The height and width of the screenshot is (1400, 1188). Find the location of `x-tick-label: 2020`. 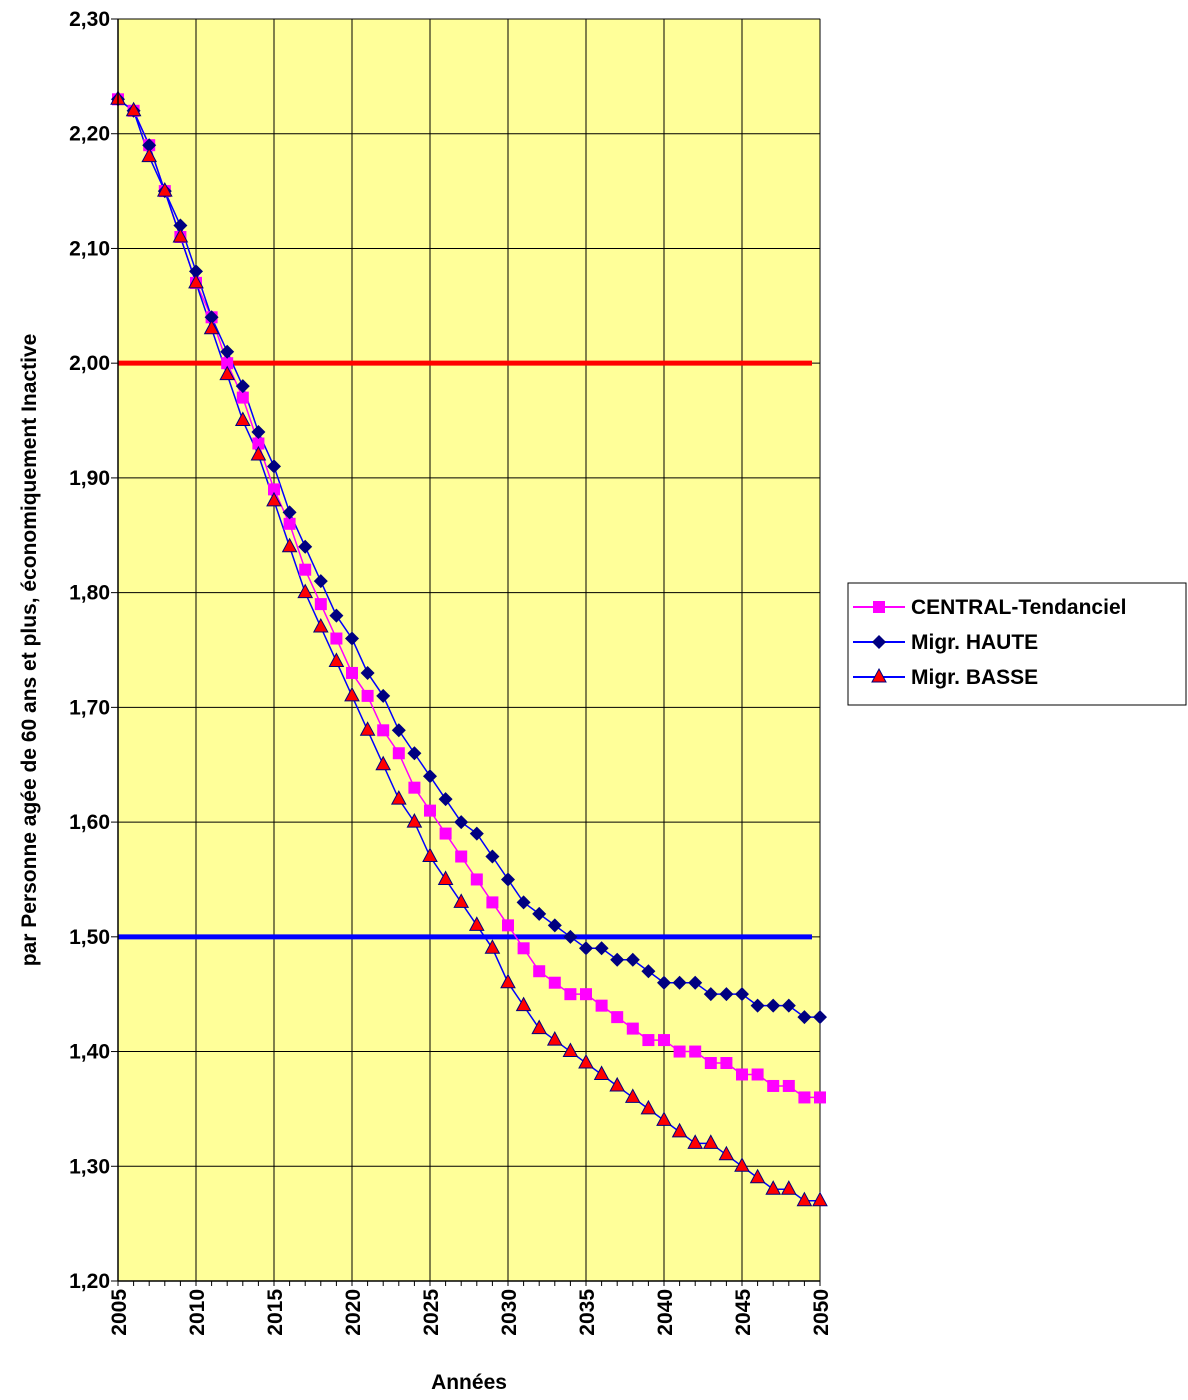

x-tick-label: 2020 is located at coordinates (353, 1312).